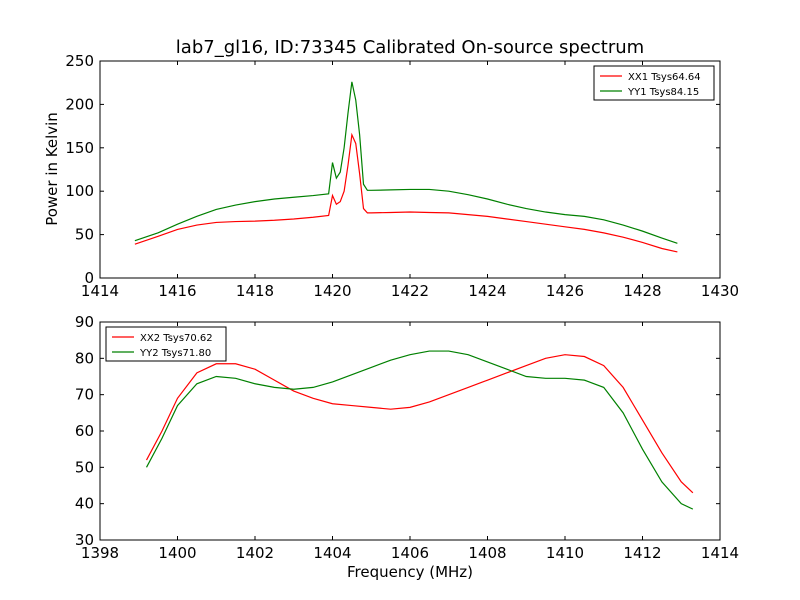 The image size is (800, 600). What do you see at coordinates (565, 291) in the screenshot?
I see `top-x-tick-label: 1426` at bounding box center [565, 291].